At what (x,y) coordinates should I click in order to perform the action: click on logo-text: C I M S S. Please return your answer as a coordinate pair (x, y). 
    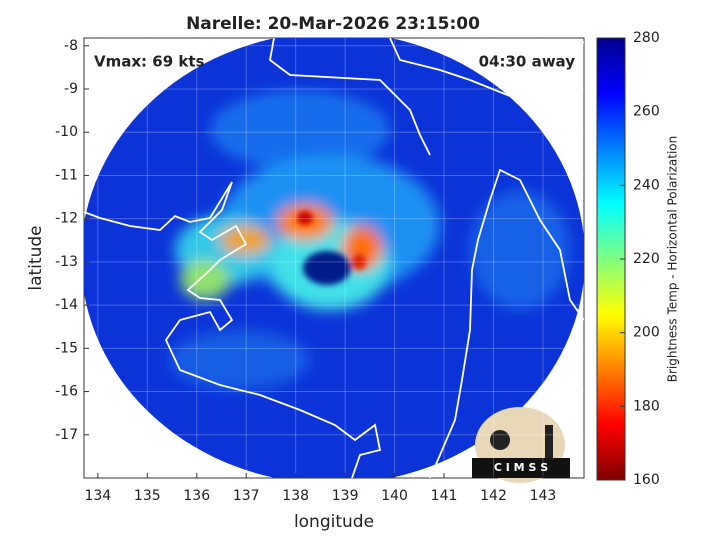
    Looking at the image, I should click on (521, 467).